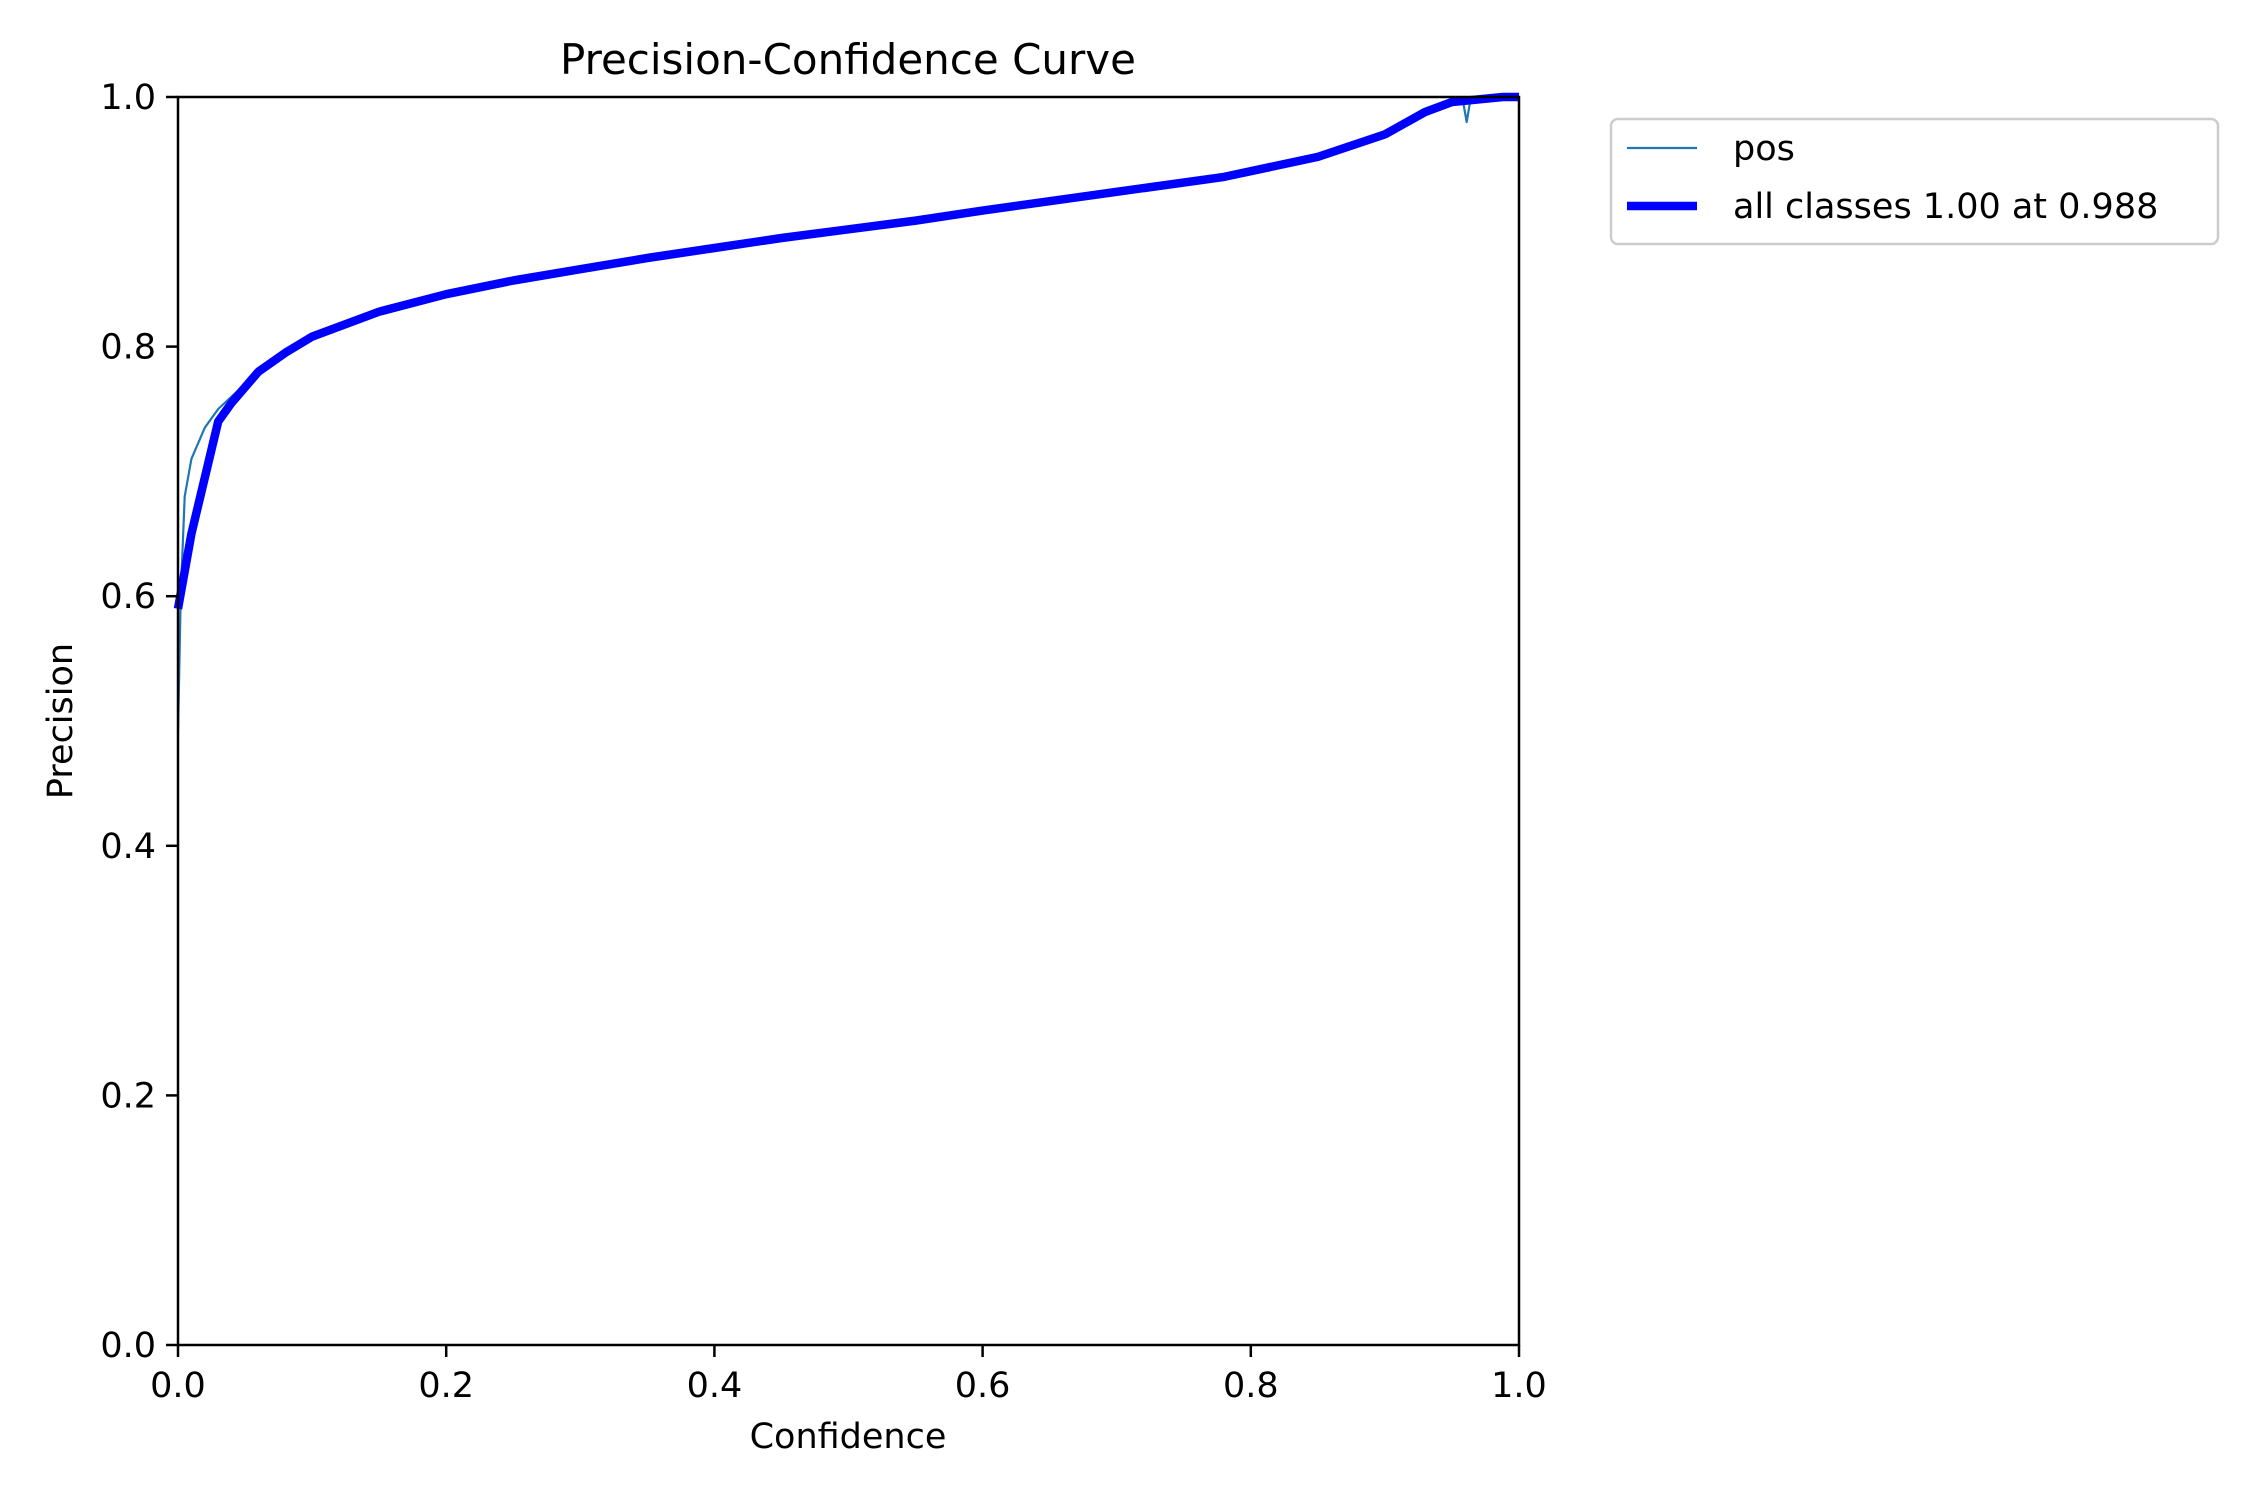 Image resolution: width=2250 pixels, height=1500 pixels. Describe the element at coordinates (128, 348) in the screenshot. I see `y-tick-label: 0.8` at that location.